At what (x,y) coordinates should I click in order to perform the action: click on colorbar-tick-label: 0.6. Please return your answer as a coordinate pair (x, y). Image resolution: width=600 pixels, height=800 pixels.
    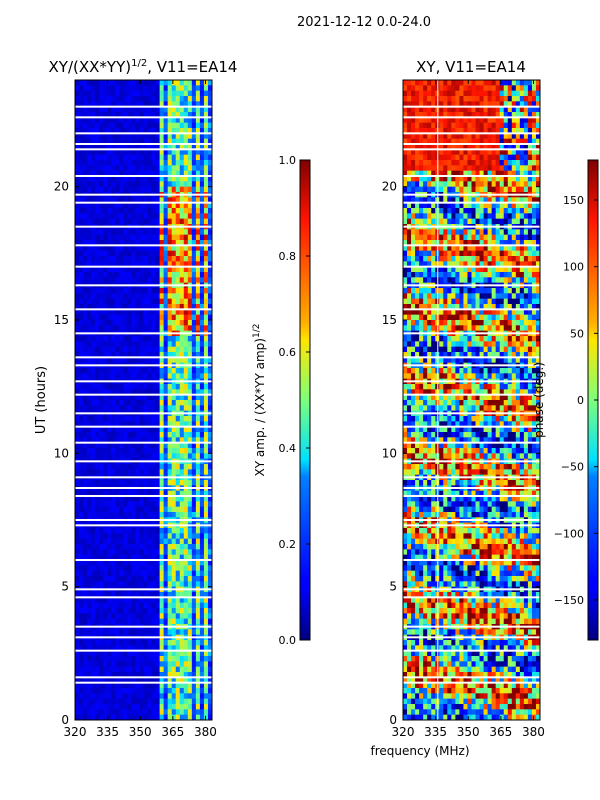
    Looking at the image, I should click on (288, 352).